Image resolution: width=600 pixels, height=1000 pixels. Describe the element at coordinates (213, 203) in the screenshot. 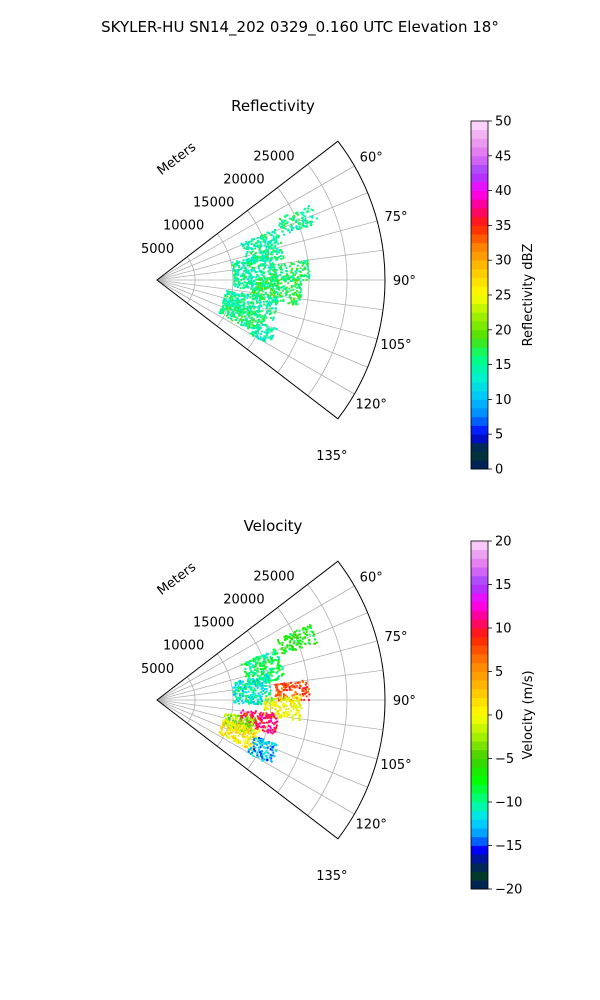

I see `radial-tick-label: 15000` at that location.